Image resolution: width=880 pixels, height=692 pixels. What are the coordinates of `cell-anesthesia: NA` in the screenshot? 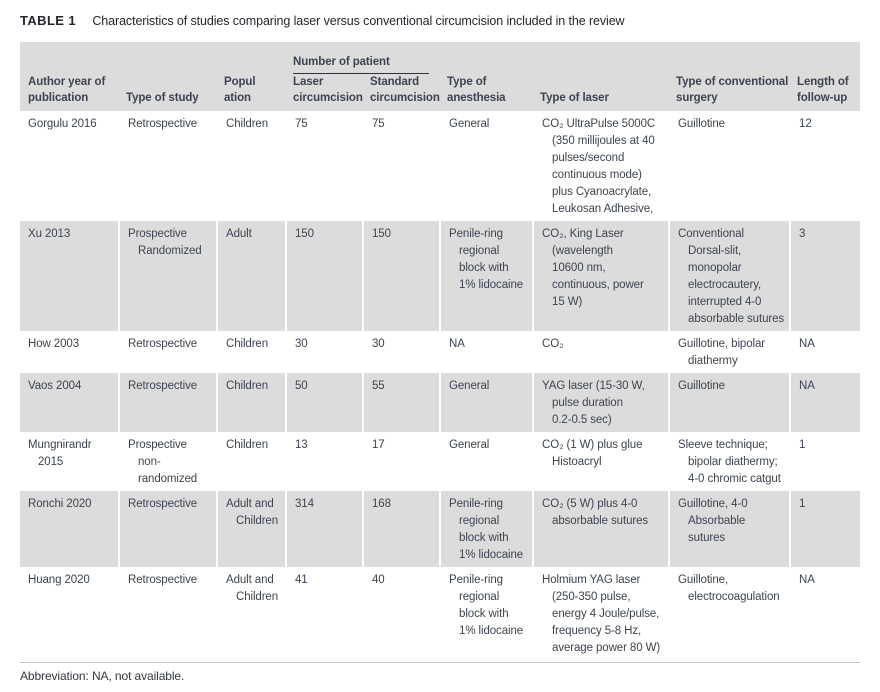 It's located at (486, 352).